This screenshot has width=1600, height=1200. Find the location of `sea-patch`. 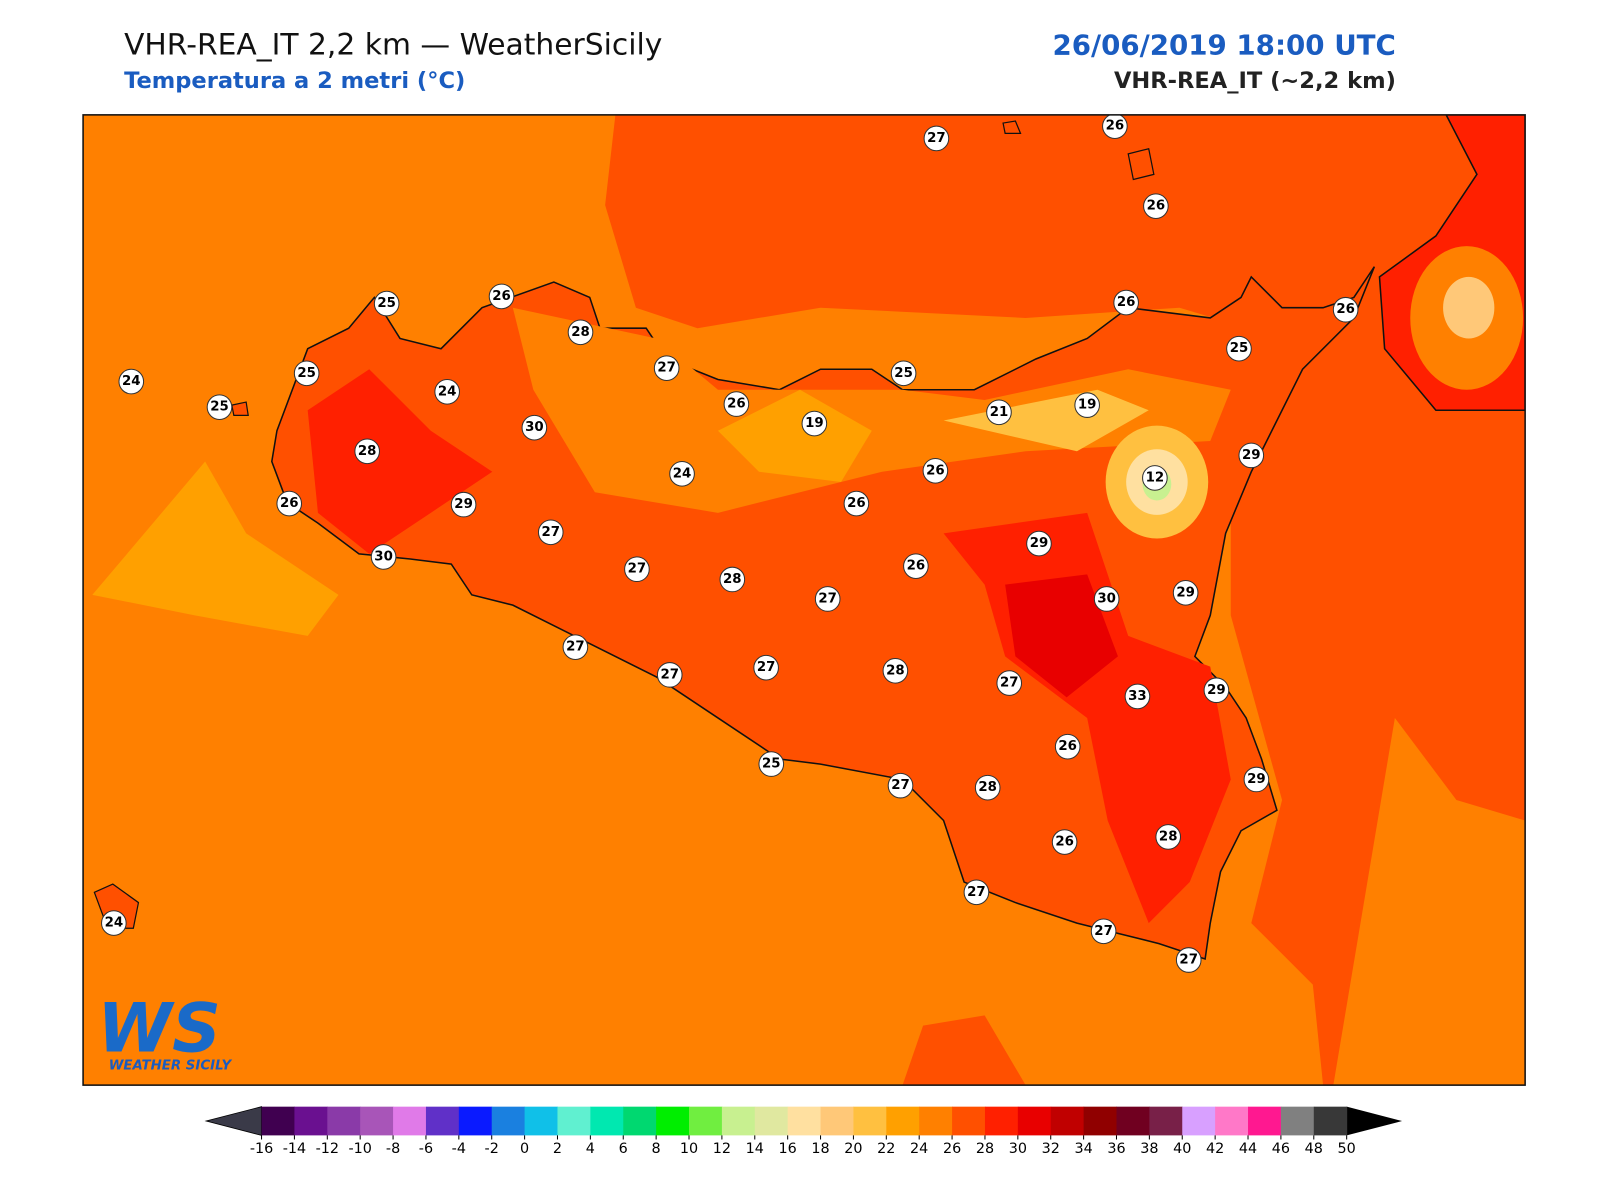

sea-patch is located at coordinates (1429, 901).